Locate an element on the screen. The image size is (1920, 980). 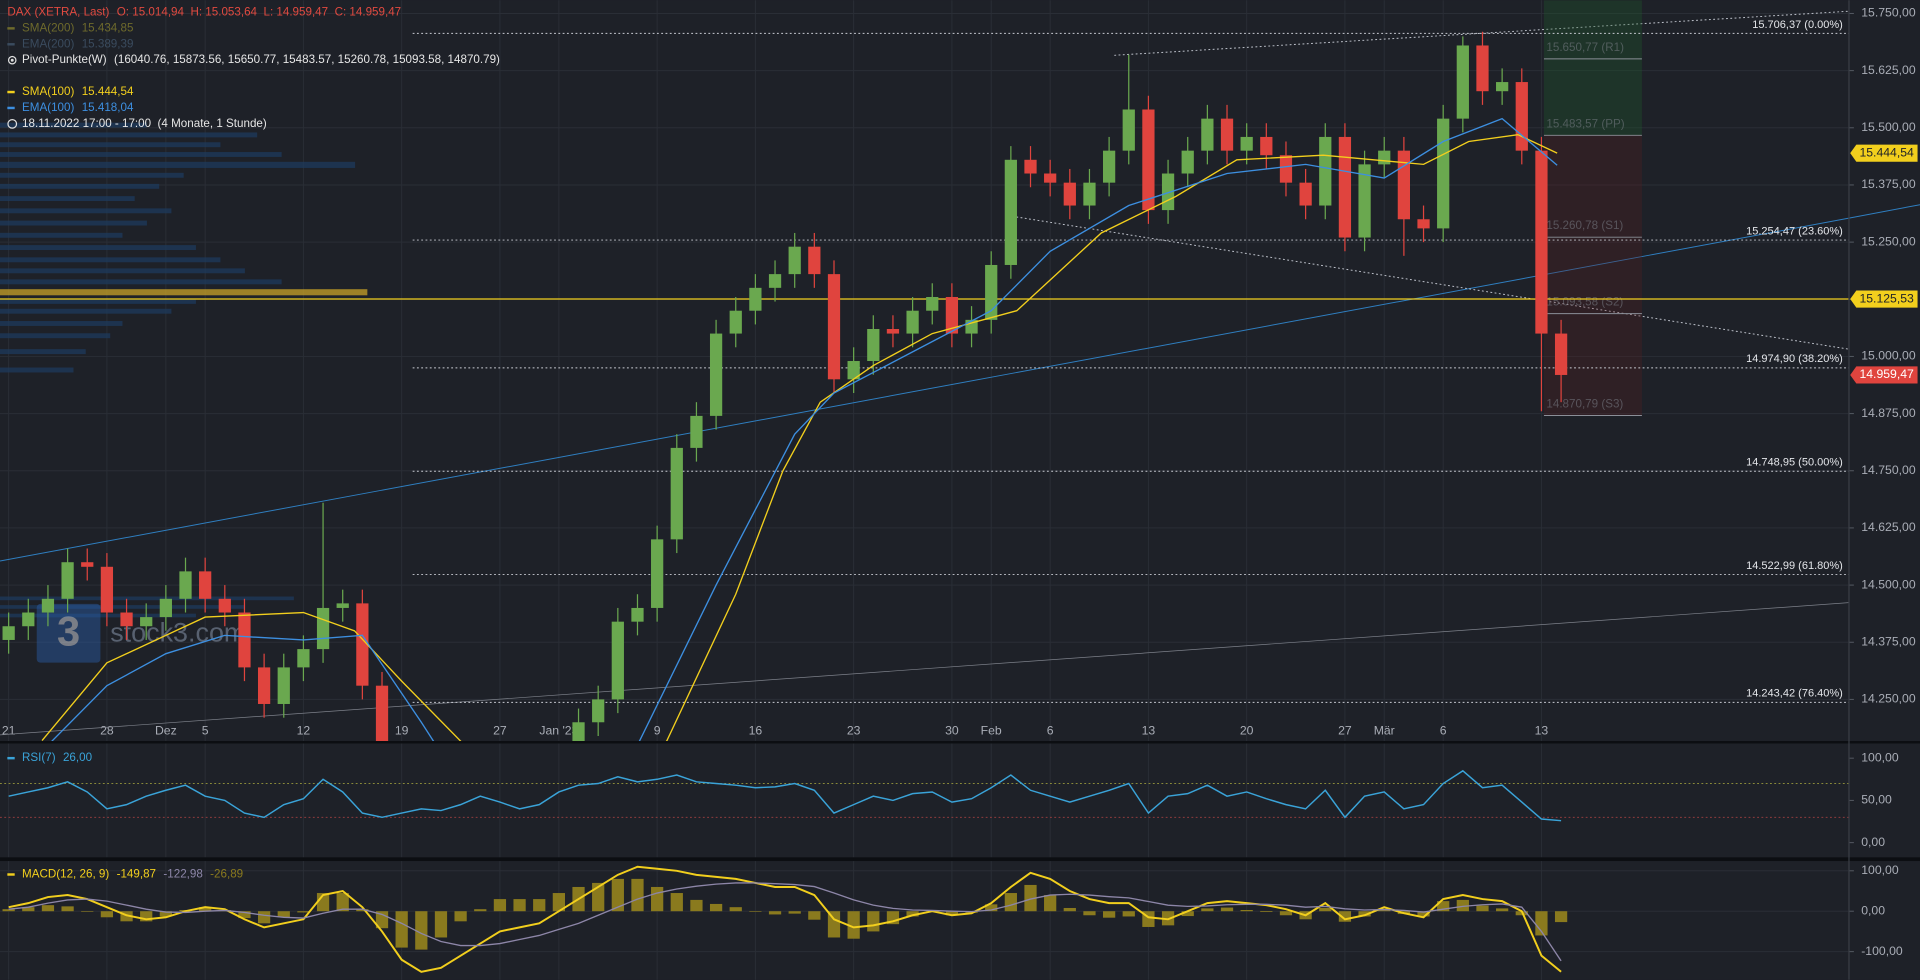
legend-item: SMA(200) 15.434,85 is located at coordinates (77, 27).